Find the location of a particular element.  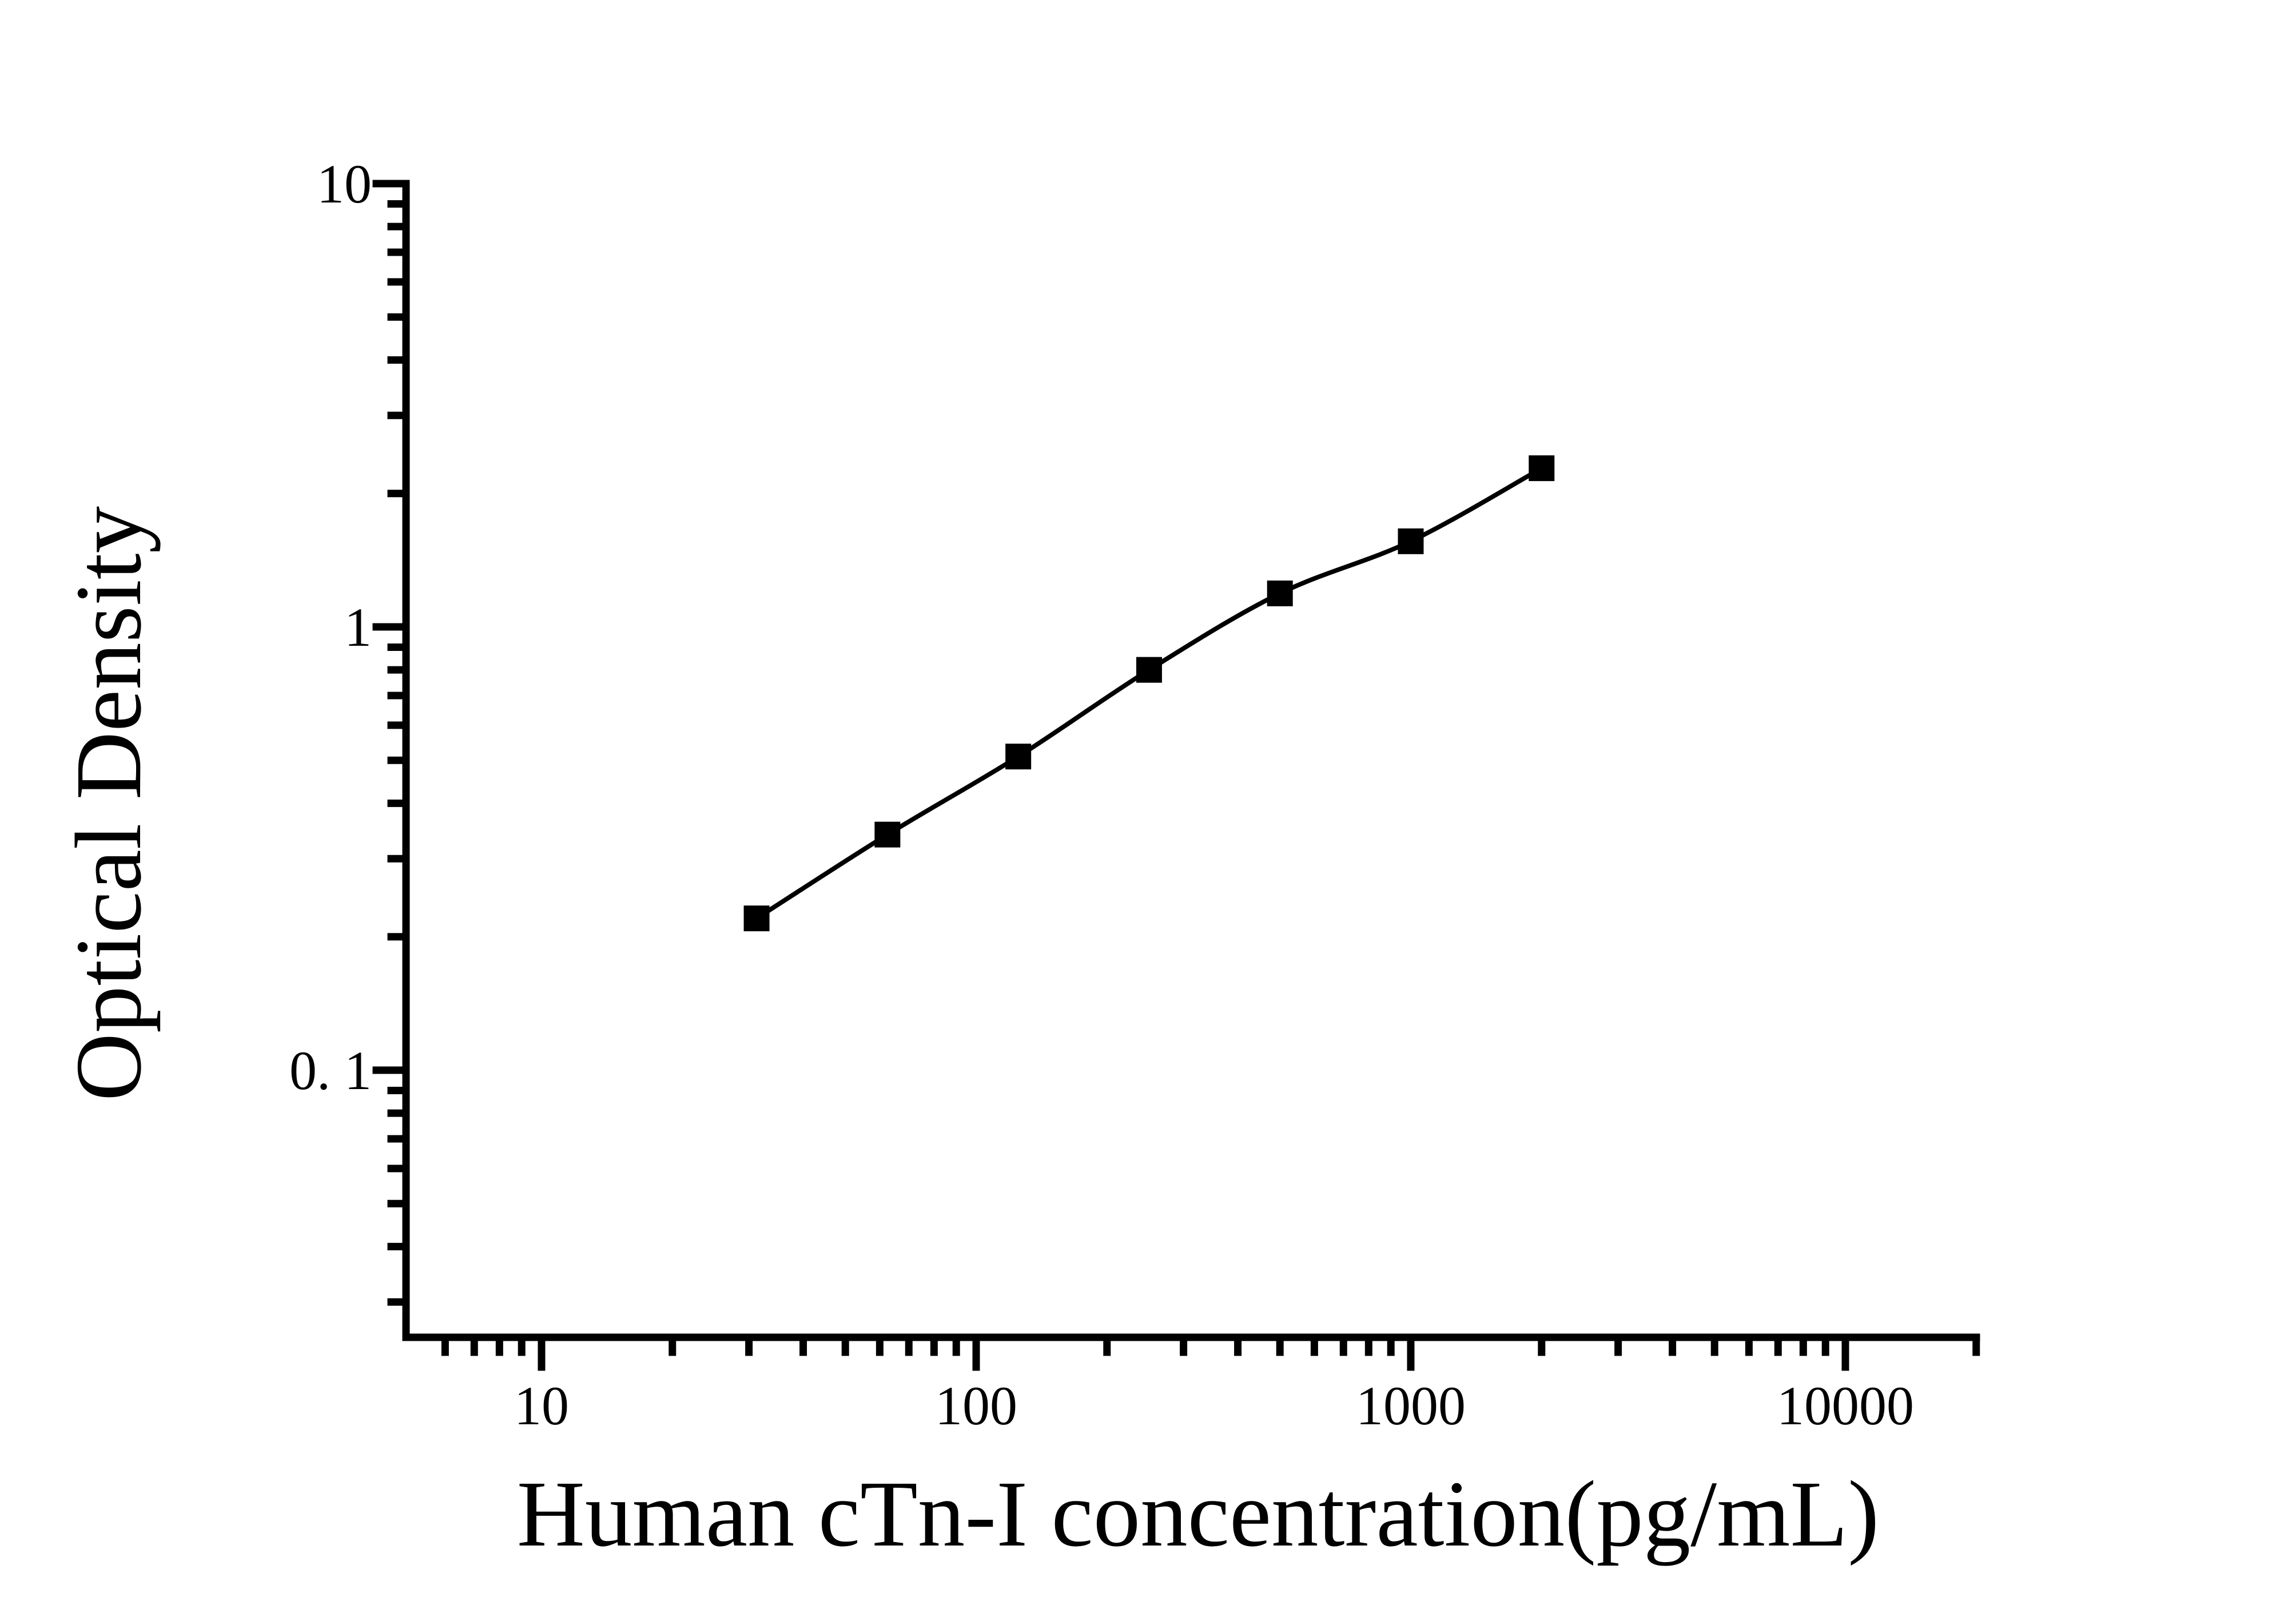

x-axis-title: Human cTn-I concentration(pg/mL) is located at coordinates (1198, 1513).